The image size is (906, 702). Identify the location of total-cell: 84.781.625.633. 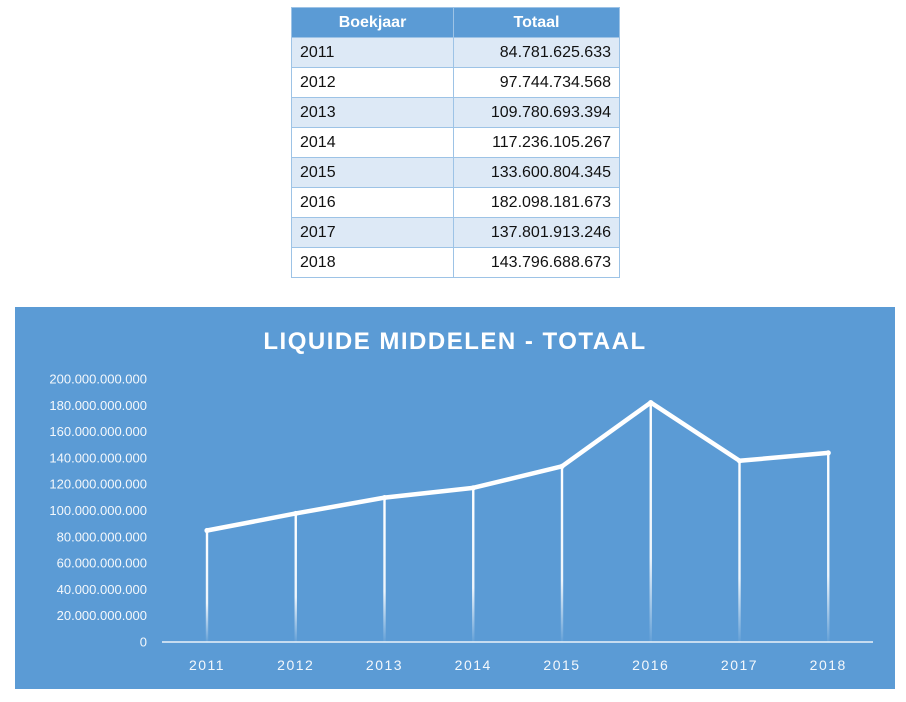
(536, 52).